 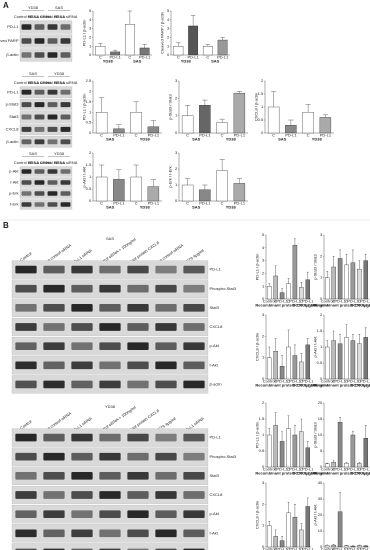 What do you see at coordinates (196, 139) in the screenshot?
I see `group-label: SAS` at bounding box center [196, 139].